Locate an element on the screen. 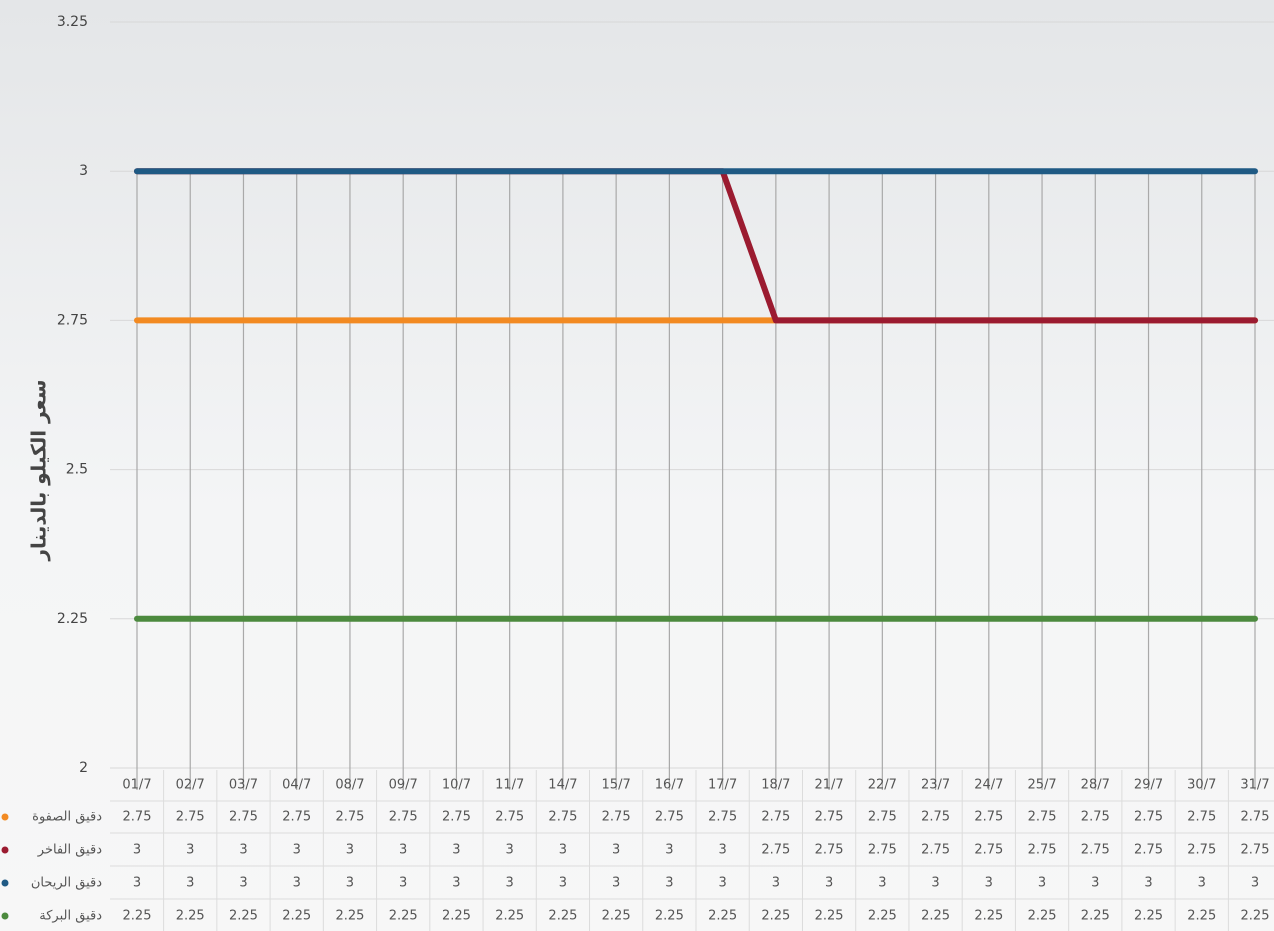 This screenshot has height=931, width=1274. x-tick-label: 21/7 is located at coordinates (828, 785).